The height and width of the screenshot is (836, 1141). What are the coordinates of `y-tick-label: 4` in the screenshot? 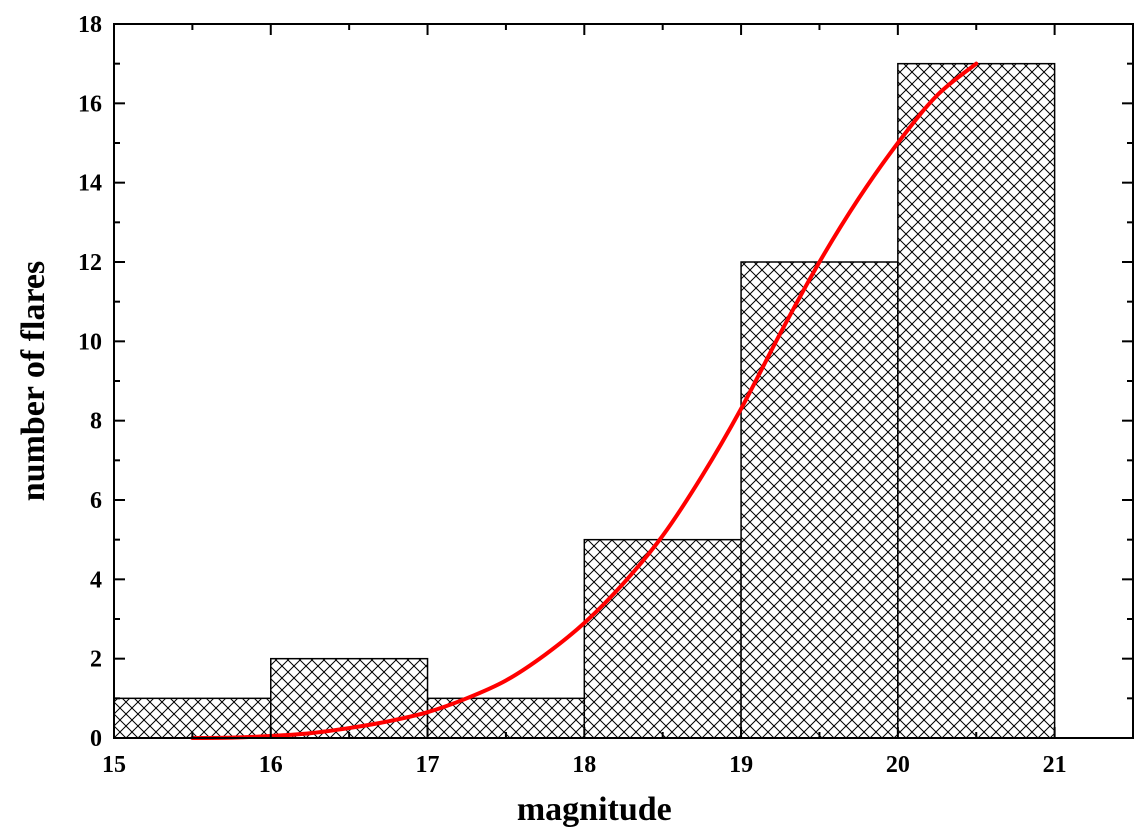 It's located at (96, 580).